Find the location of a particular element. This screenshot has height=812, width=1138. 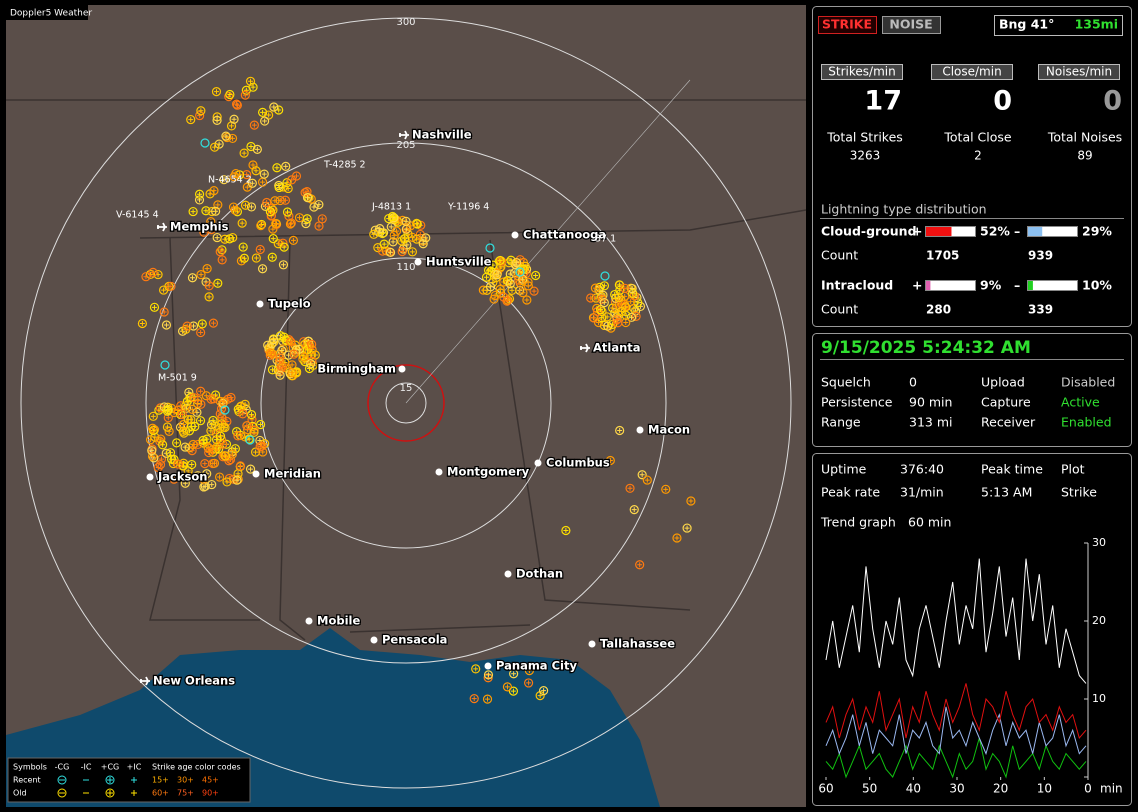

stat-text: 31/min is located at coordinates (922, 492).